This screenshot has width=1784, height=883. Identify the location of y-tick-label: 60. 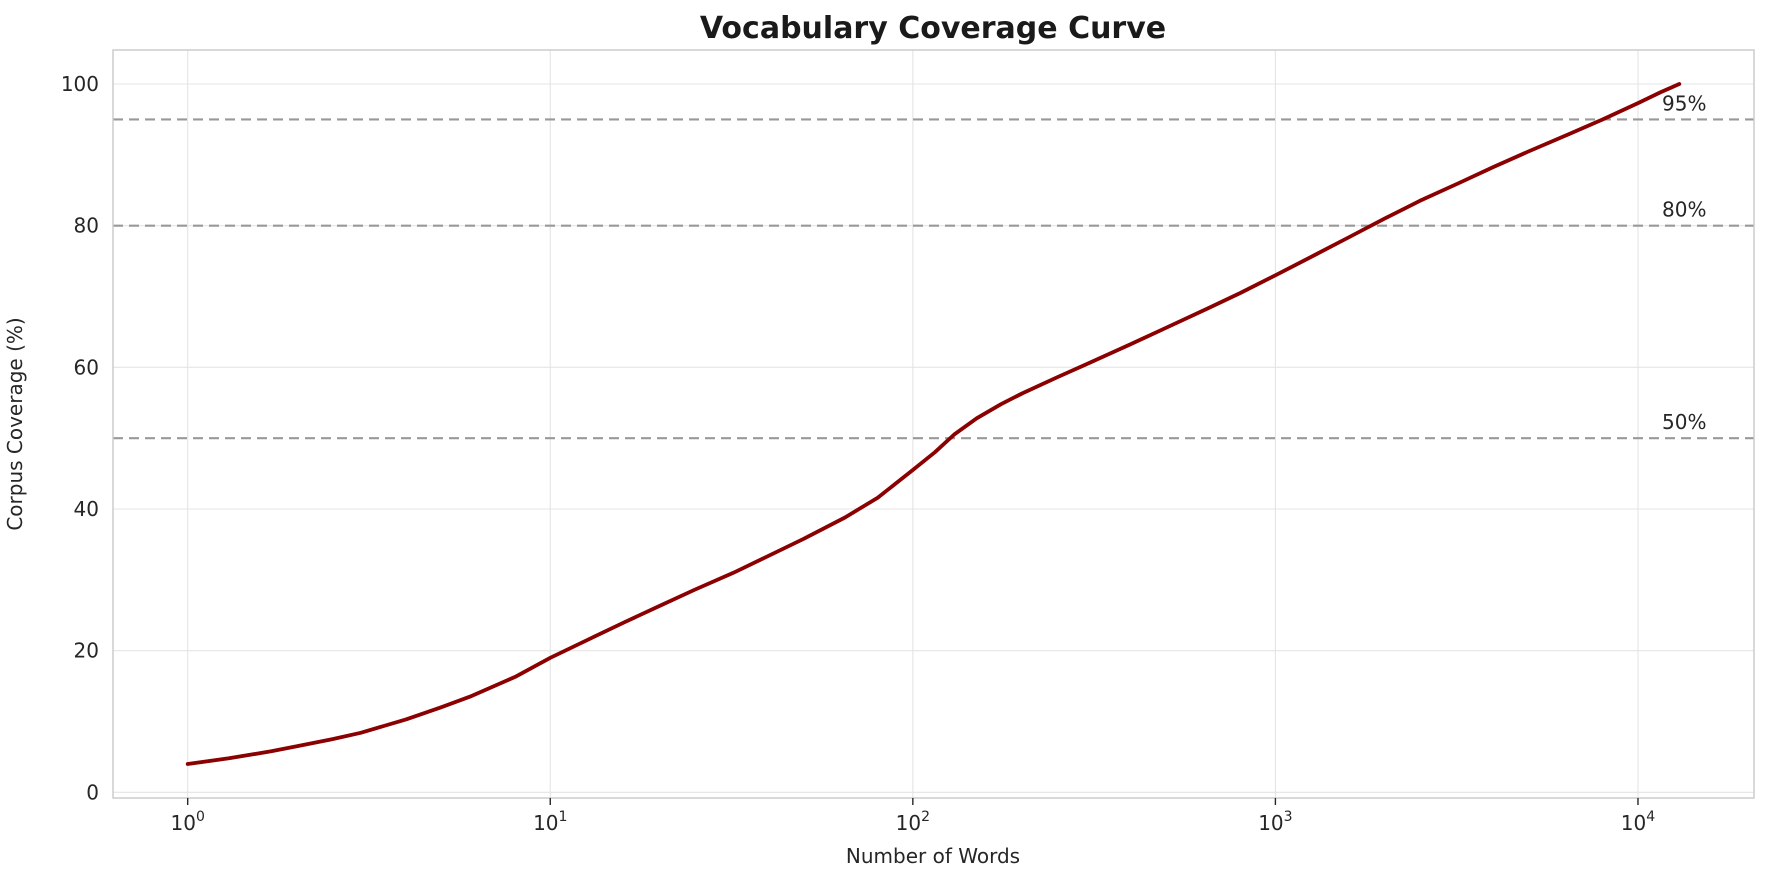
(86, 367).